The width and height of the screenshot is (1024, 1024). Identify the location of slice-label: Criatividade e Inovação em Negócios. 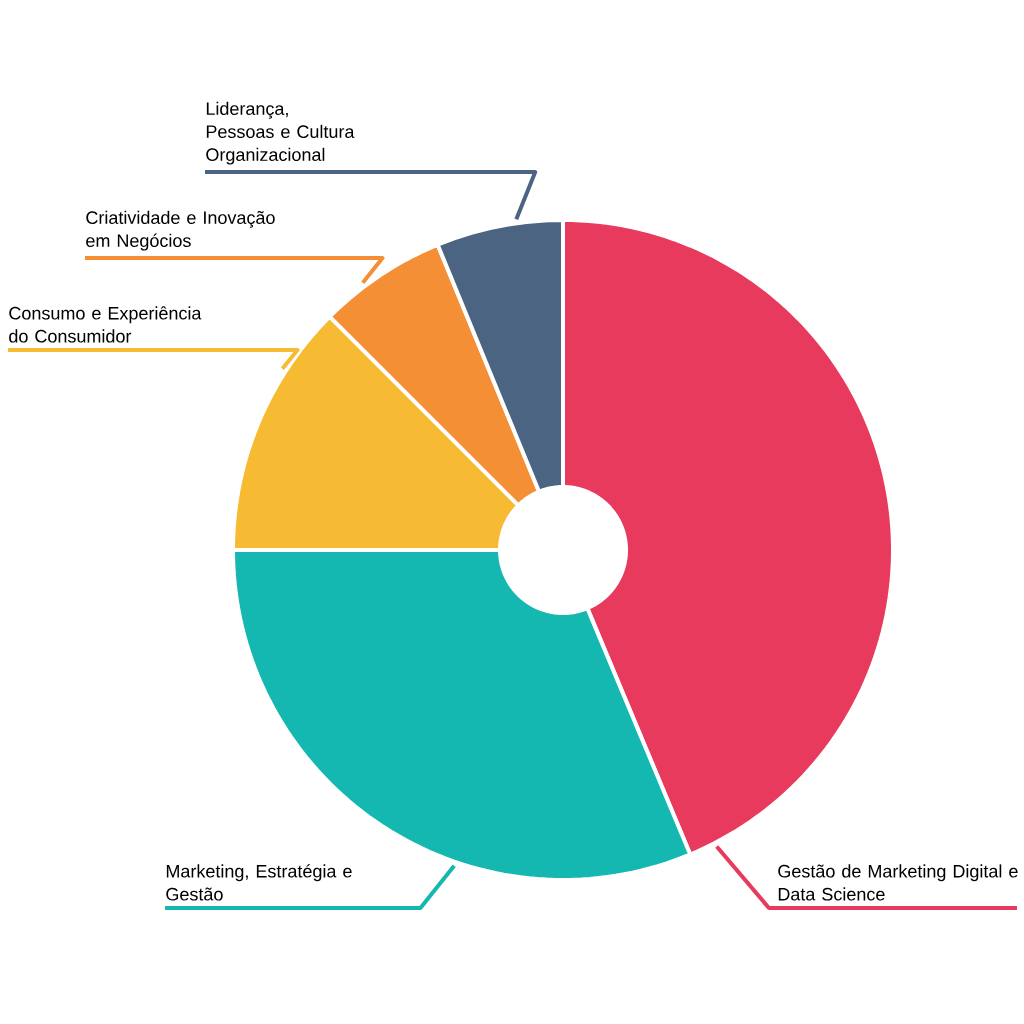
(180, 230).